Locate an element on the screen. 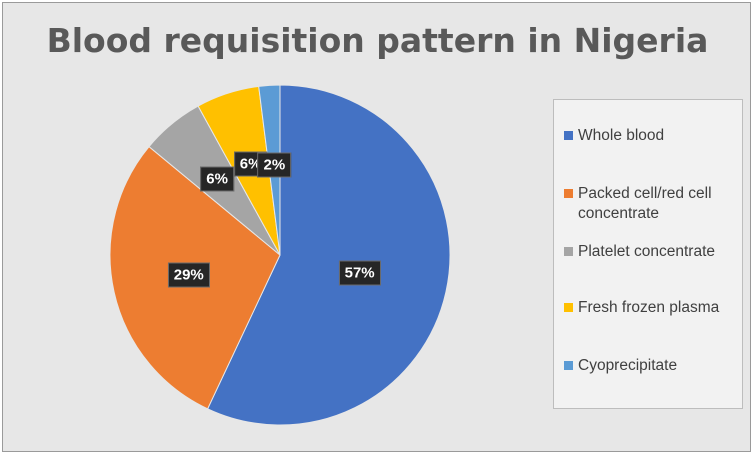 Image resolution: width=755 pixels, height=456 pixels. chart-title: Blood requisition pattern in Nigeria is located at coordinates (377, 40).